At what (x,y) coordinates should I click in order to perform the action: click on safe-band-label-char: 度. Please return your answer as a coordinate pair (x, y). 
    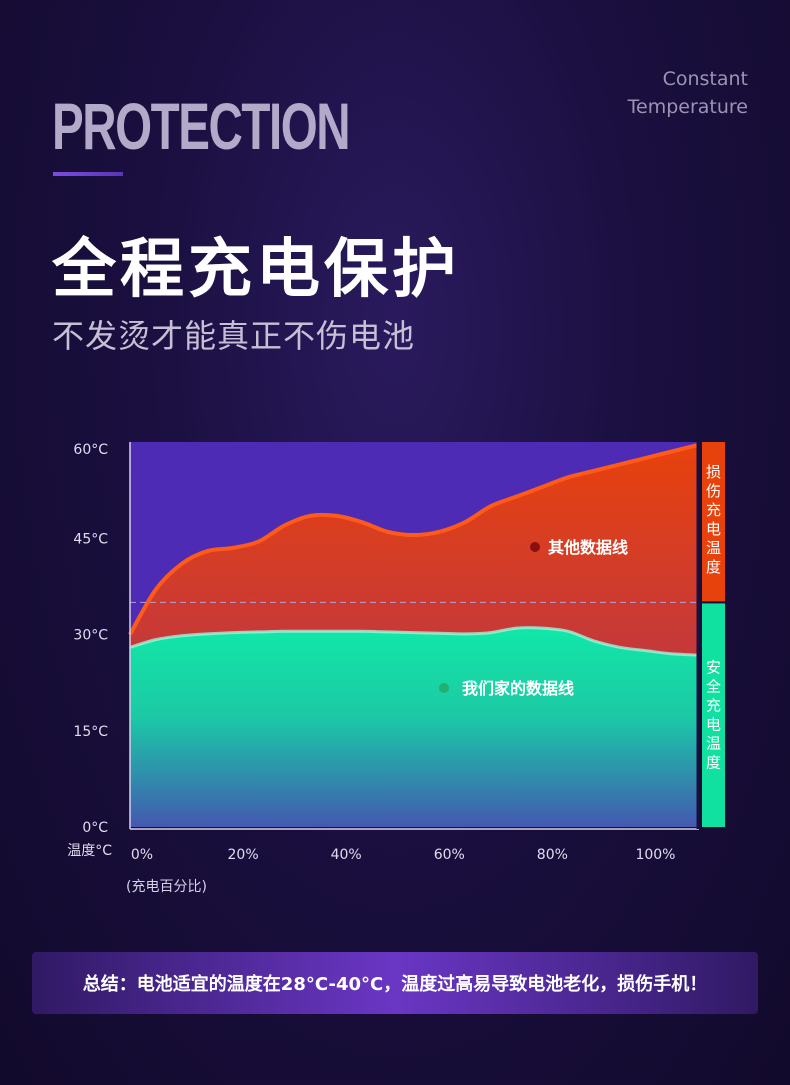
    Looking at the image, I should click on (713, 762).